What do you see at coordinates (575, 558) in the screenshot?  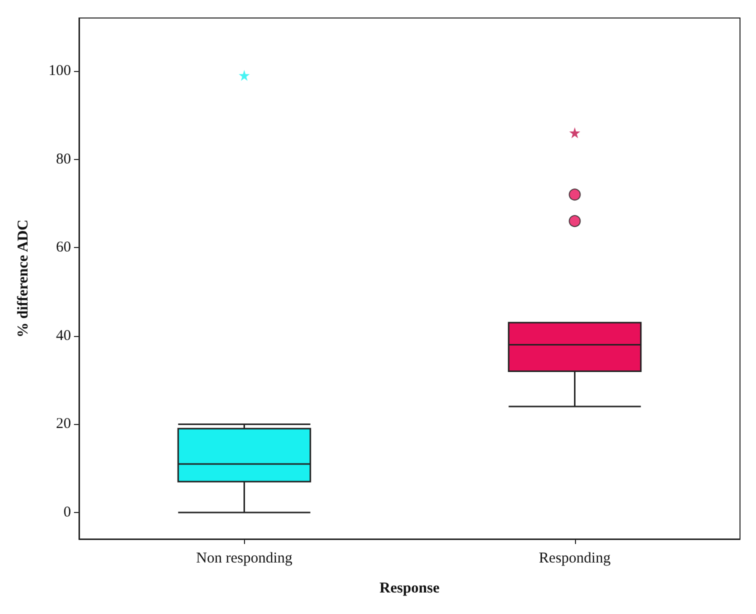 I see `x-tick-label: Responding` at bounding box center [575, 558].